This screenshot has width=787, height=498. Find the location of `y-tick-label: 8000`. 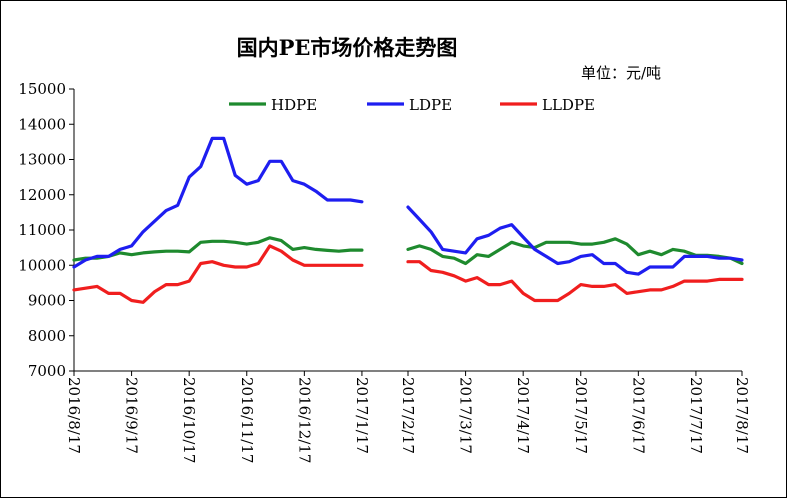

y-tick-label: 8000 is located at coordinates (47, 336).